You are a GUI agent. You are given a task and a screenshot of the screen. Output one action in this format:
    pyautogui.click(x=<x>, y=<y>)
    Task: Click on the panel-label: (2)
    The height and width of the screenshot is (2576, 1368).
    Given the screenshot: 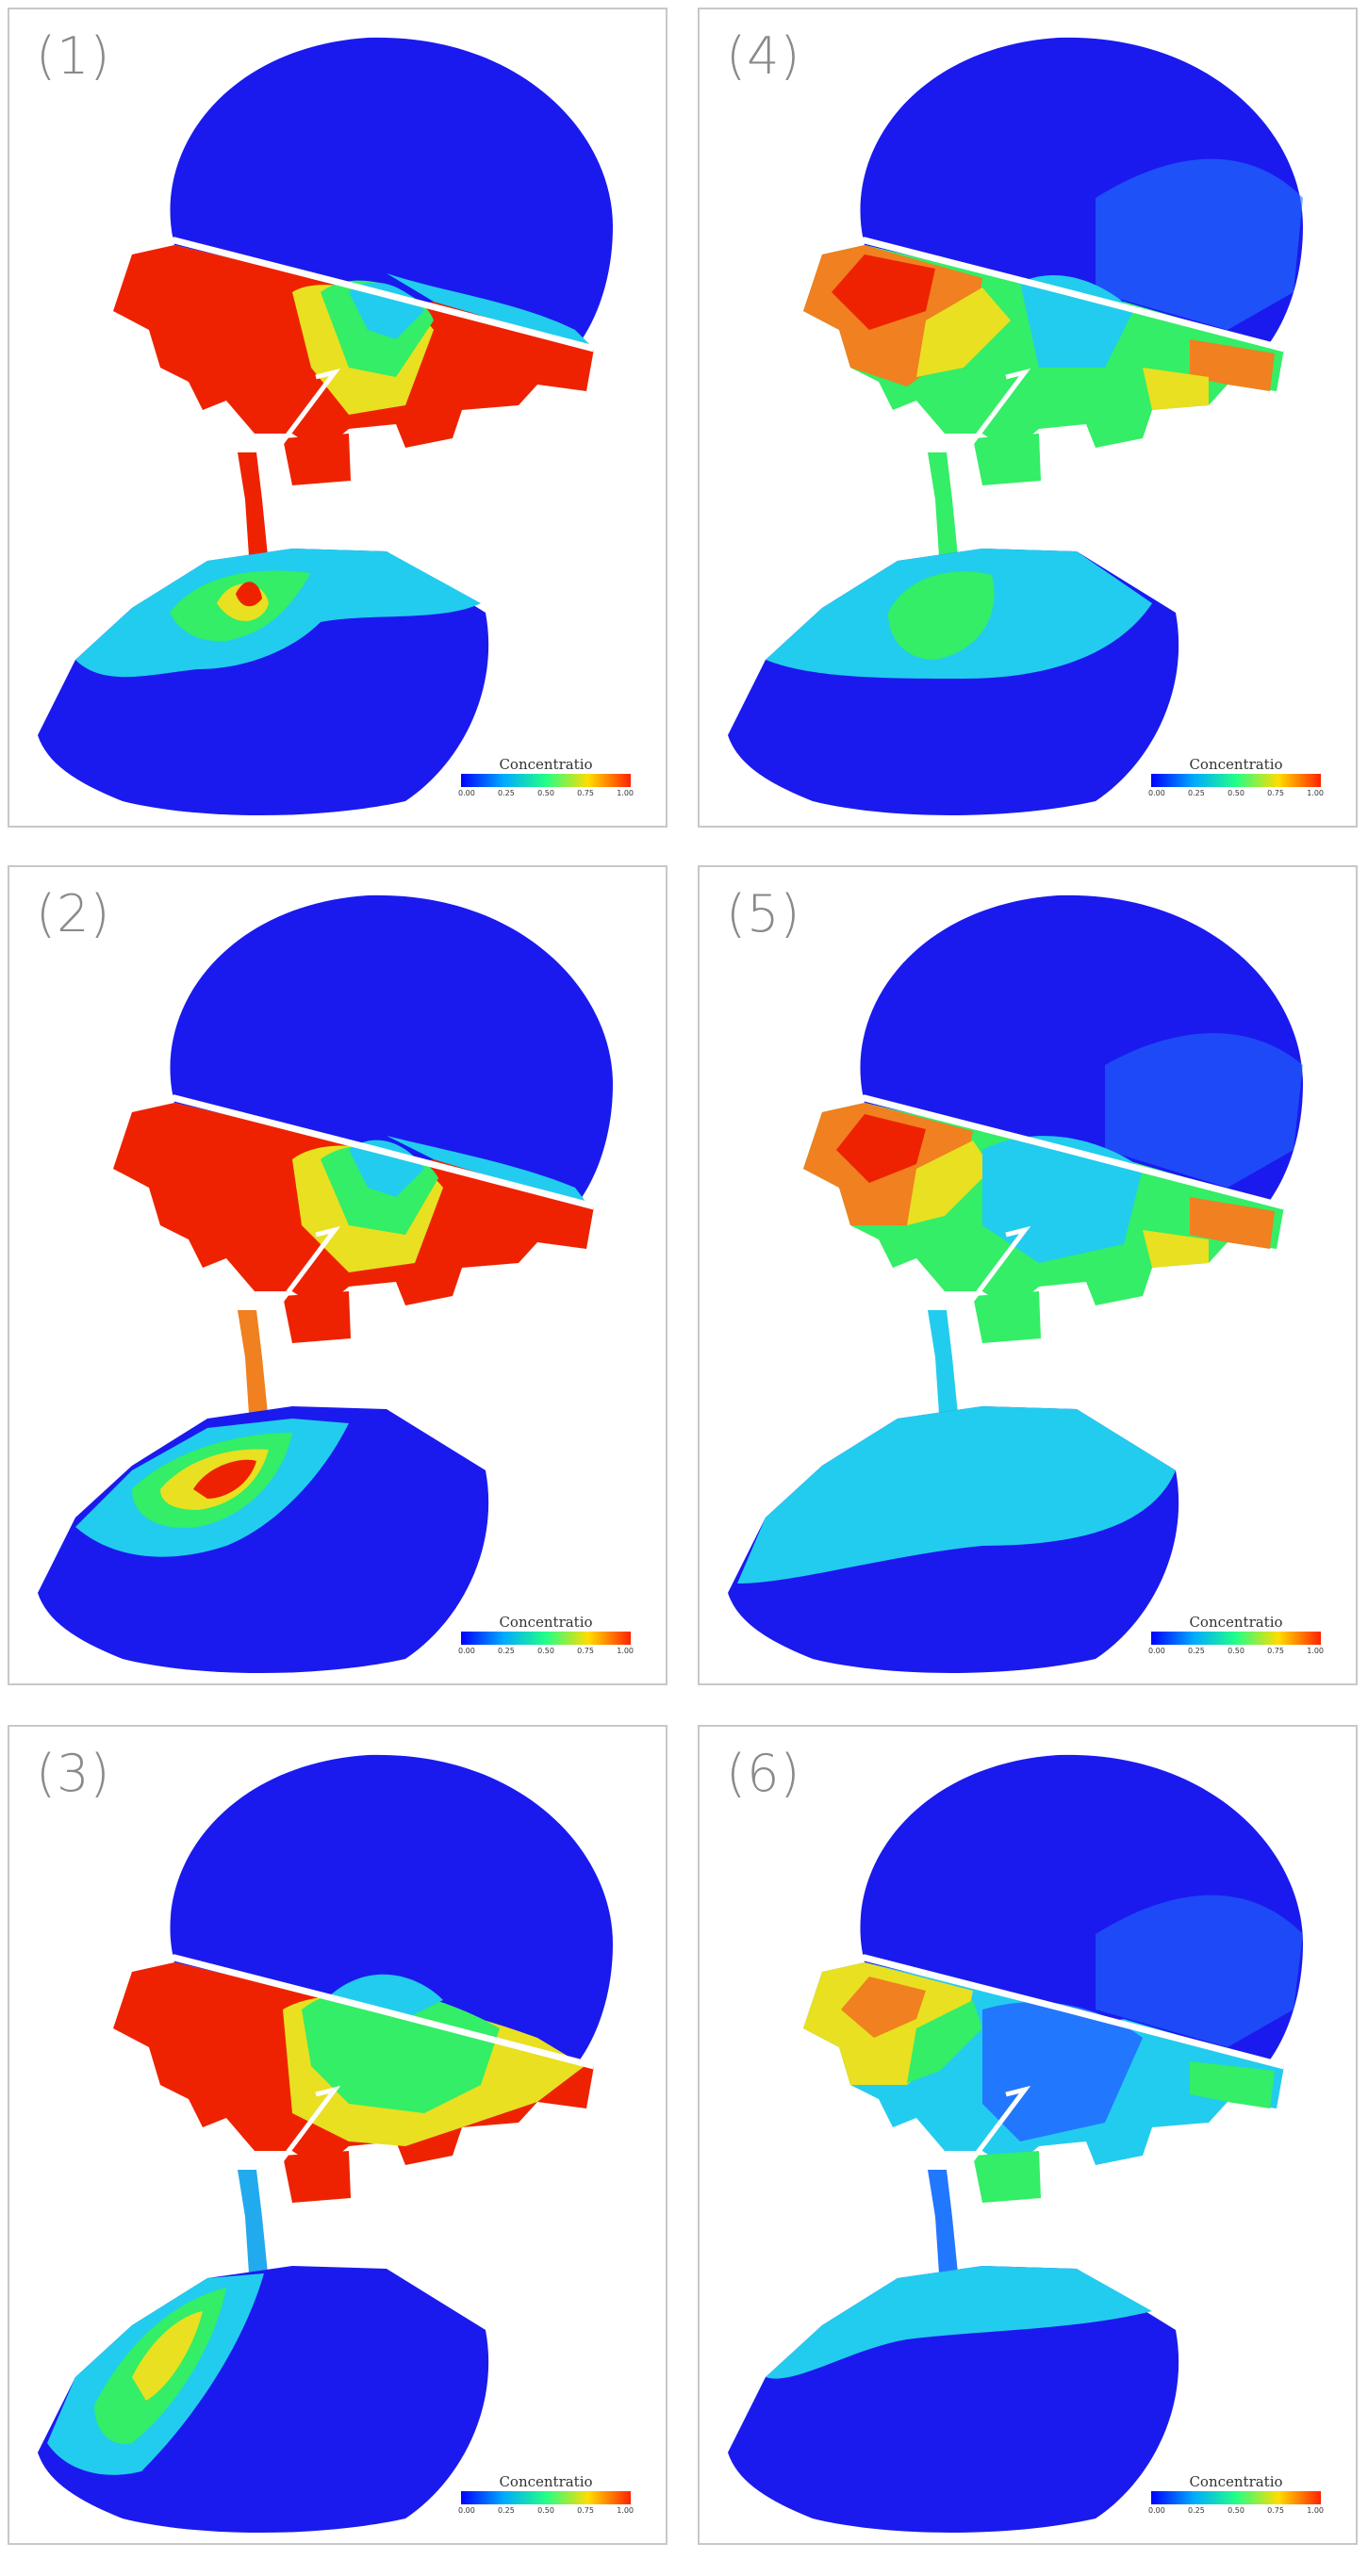 What is the action you would take?
    pyautogui.click(x=73, y=913)
    